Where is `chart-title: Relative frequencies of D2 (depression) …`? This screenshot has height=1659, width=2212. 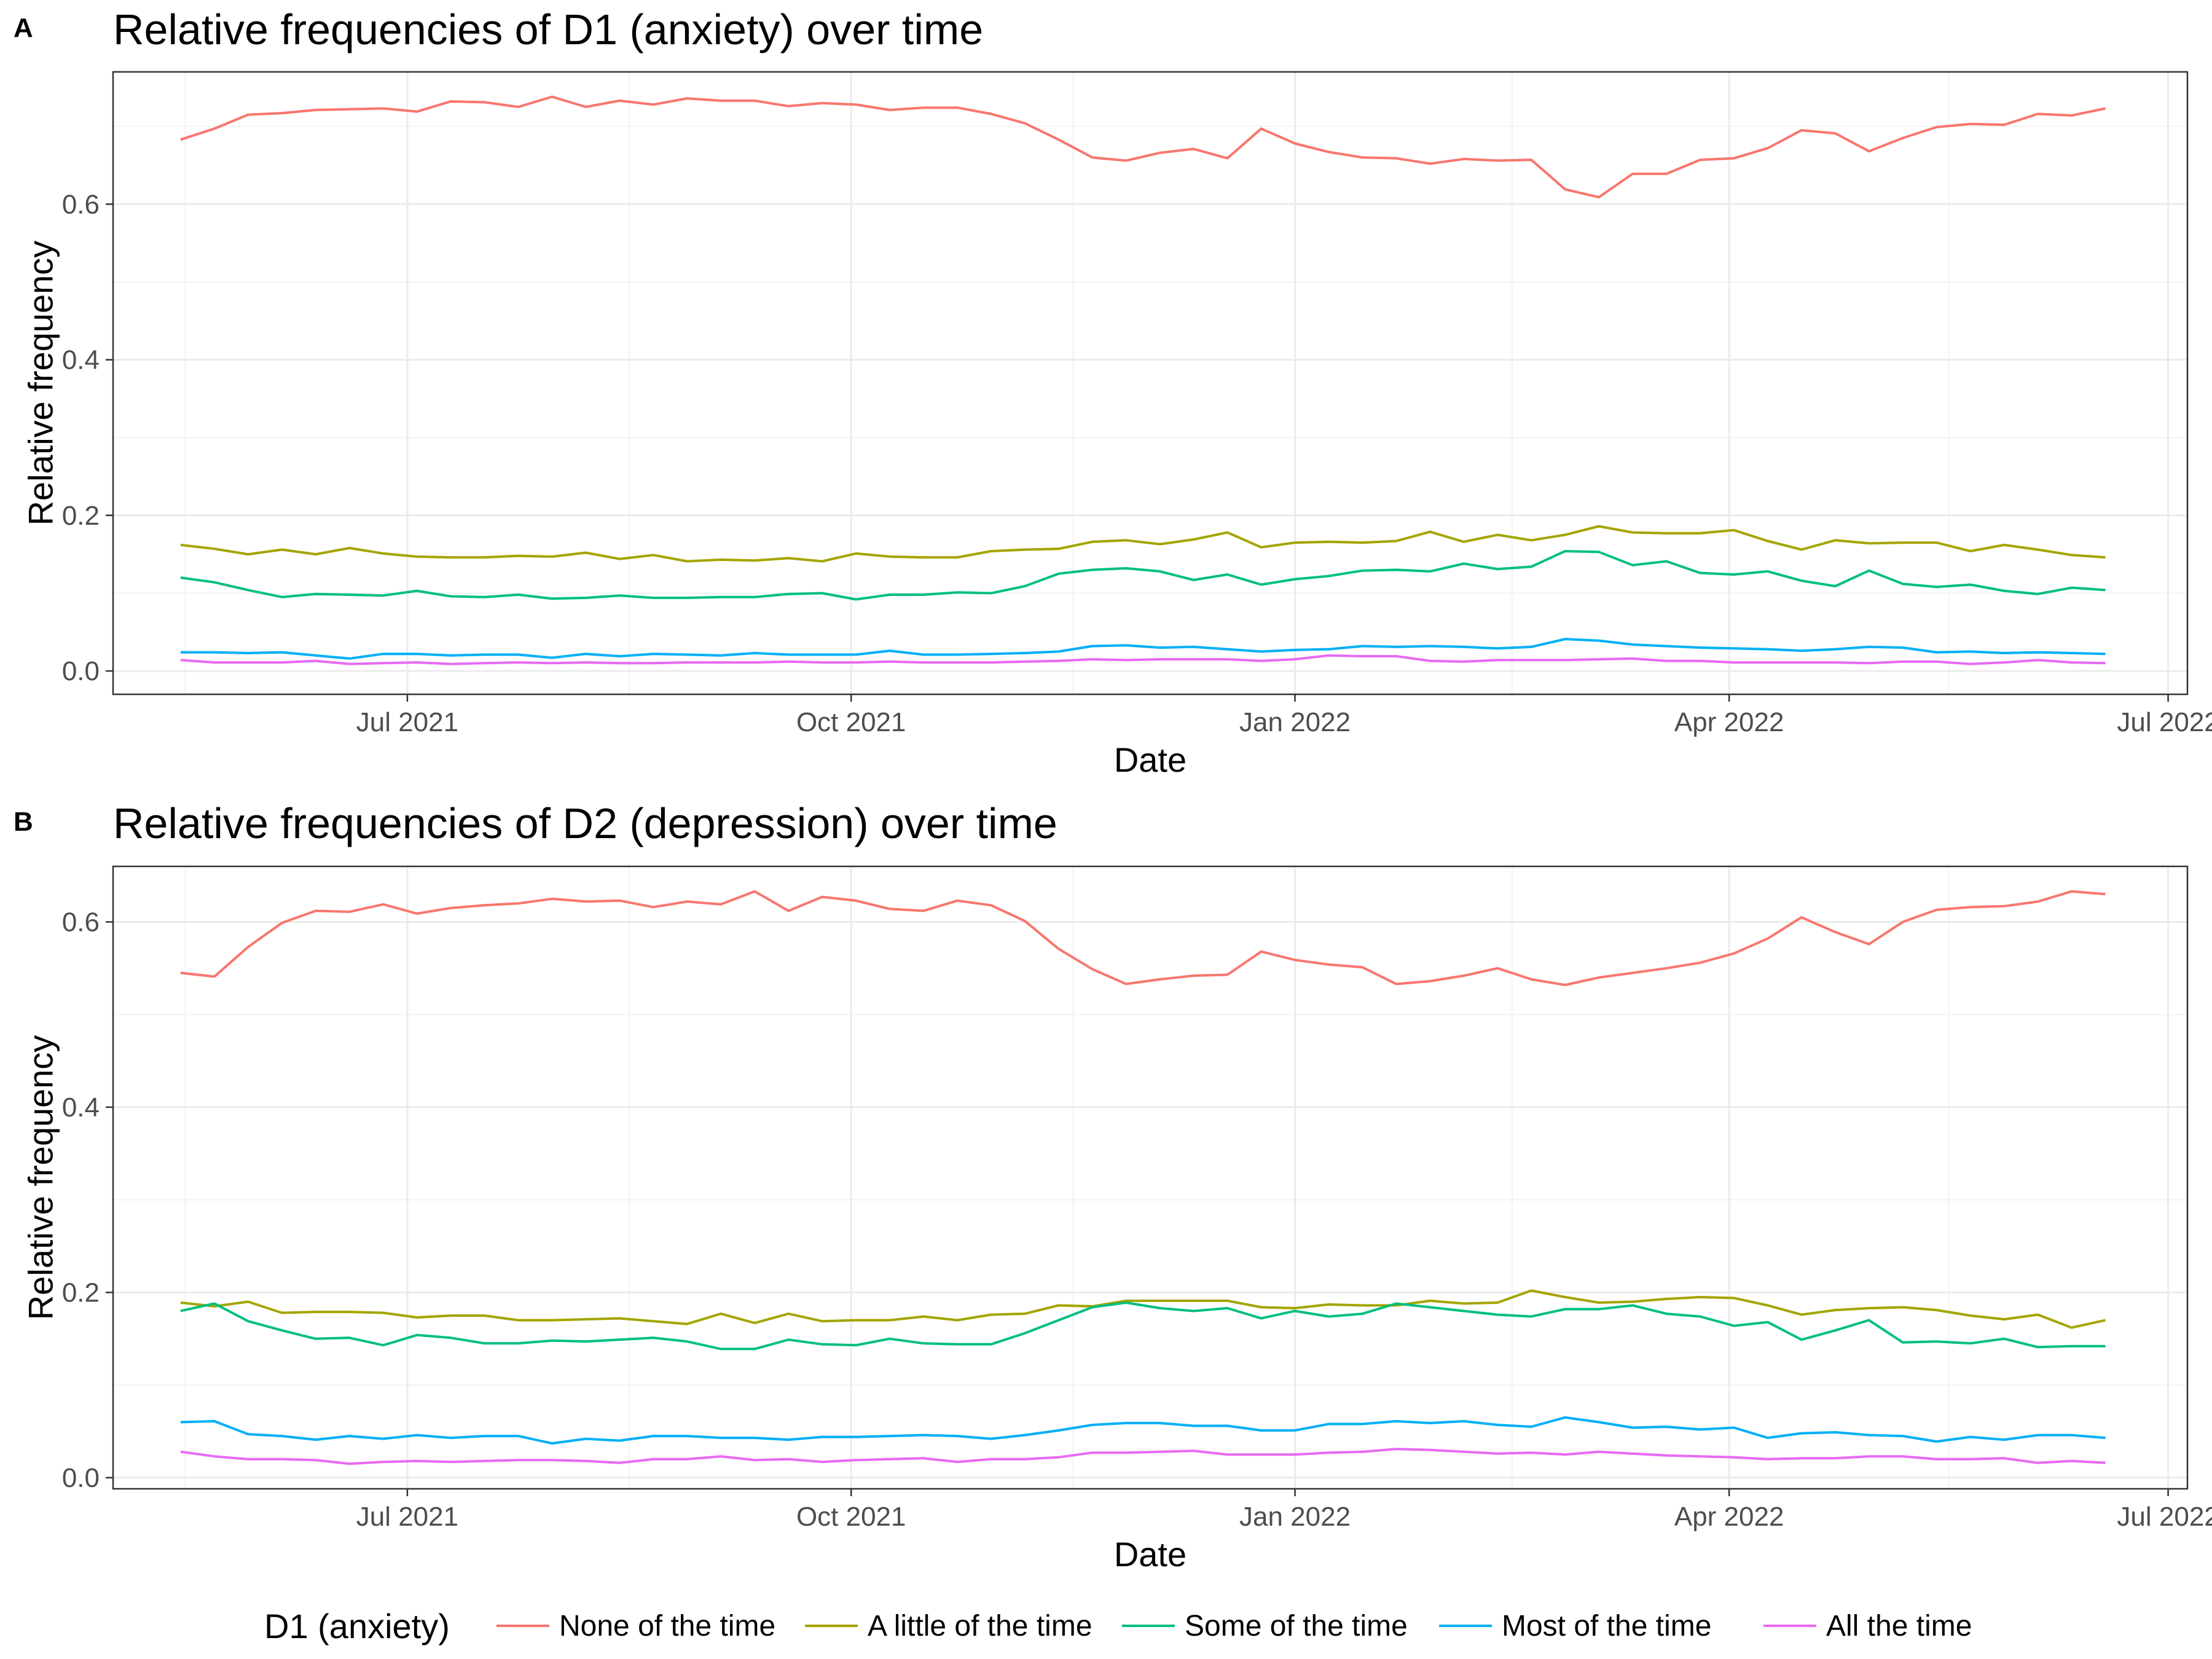
chart-title: Relative frequencies of D2 (depression) … is located at coordinates (585, 823).